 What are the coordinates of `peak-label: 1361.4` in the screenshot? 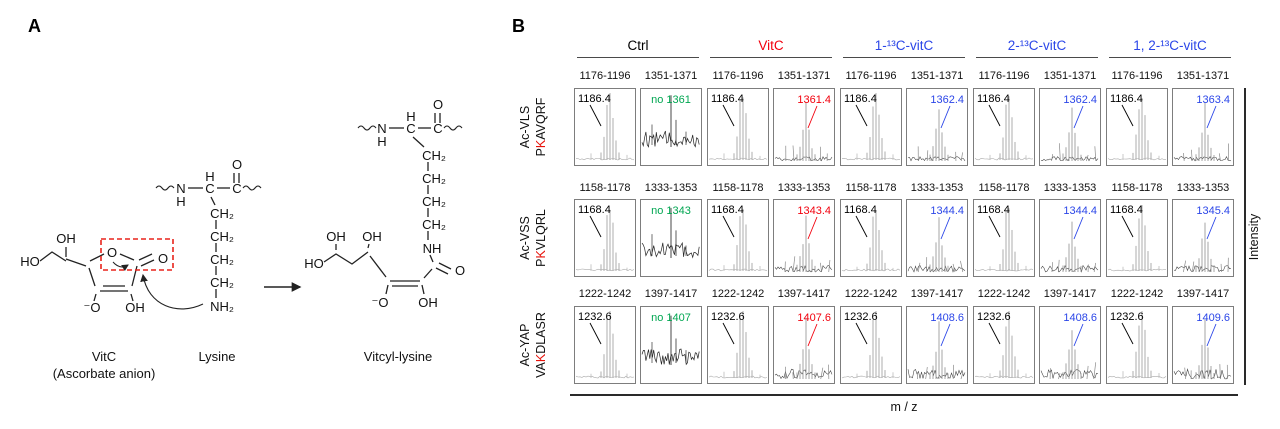 It's located at (814, 100).